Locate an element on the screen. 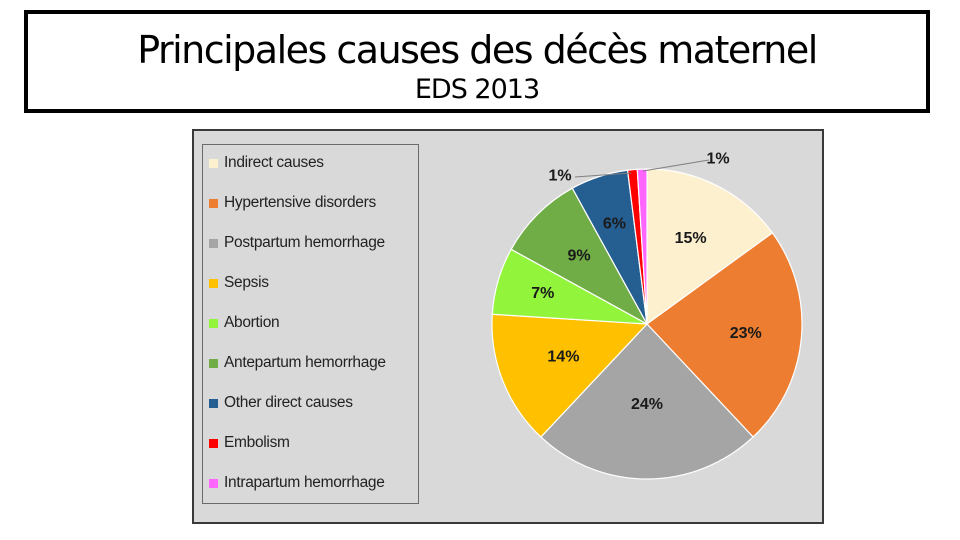 Image resolution: width=960 pixels, height=540 pixels. legend-label: Sepsis is located at coordinates (246, 282).